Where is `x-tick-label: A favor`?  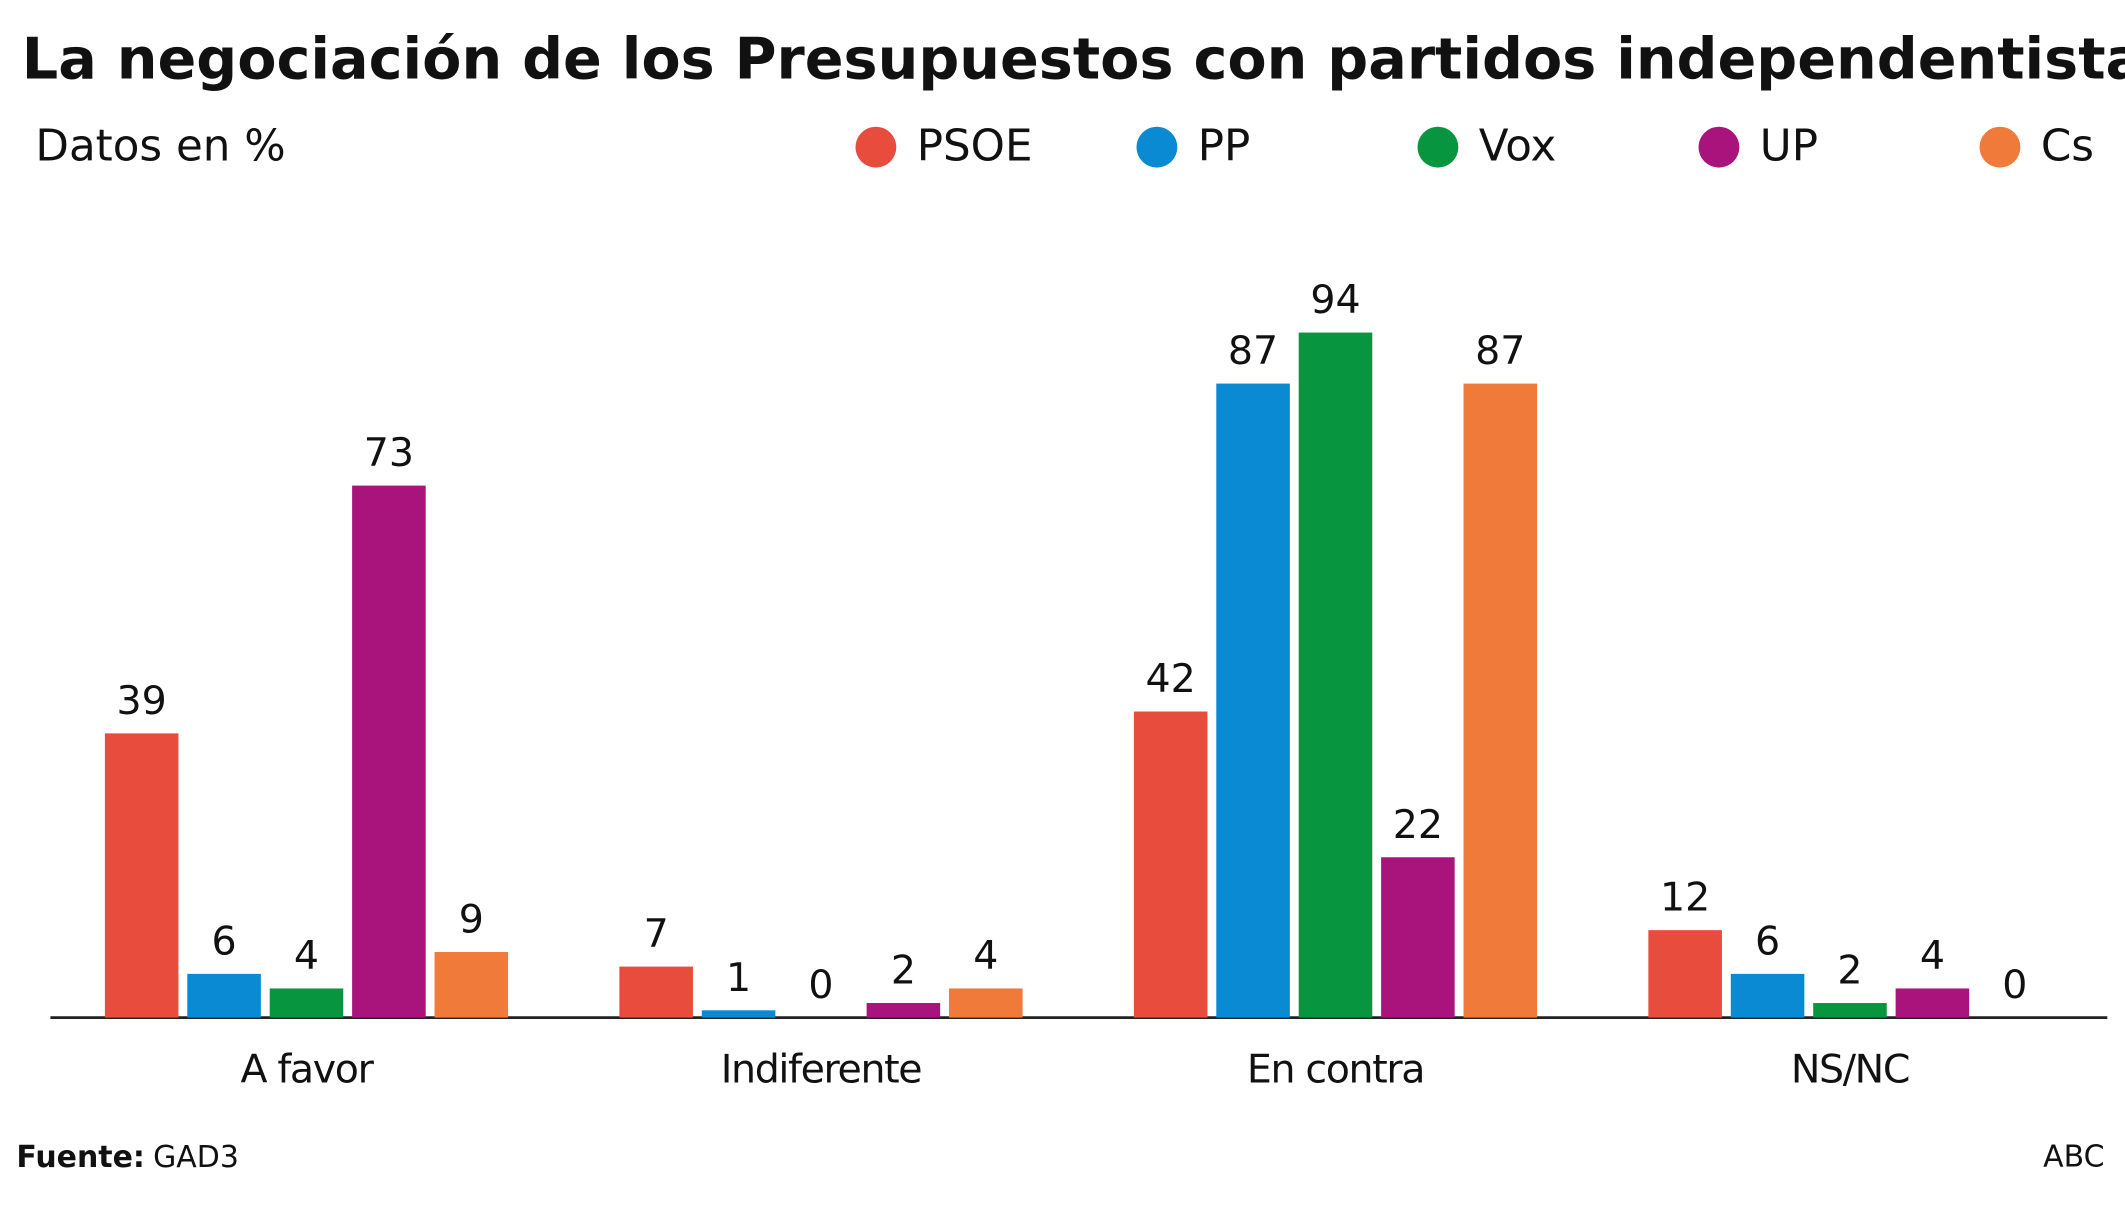
x-tick-label: A favor is located at coordinates (308, 1070).